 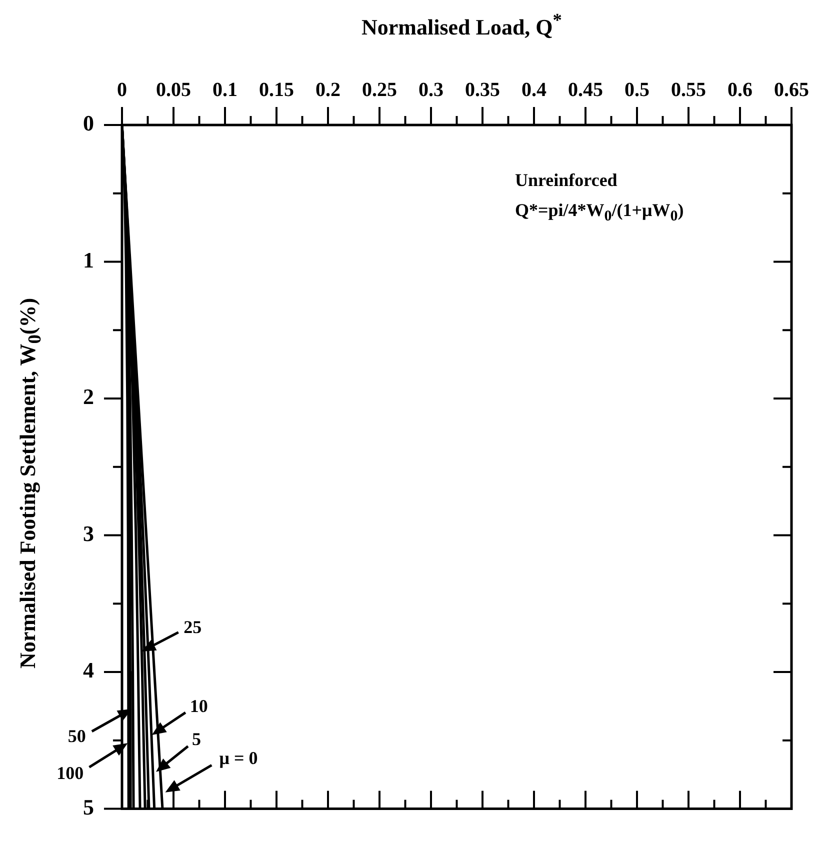 I want to click on y-tick-label: 3, so click(x=88, y=533).